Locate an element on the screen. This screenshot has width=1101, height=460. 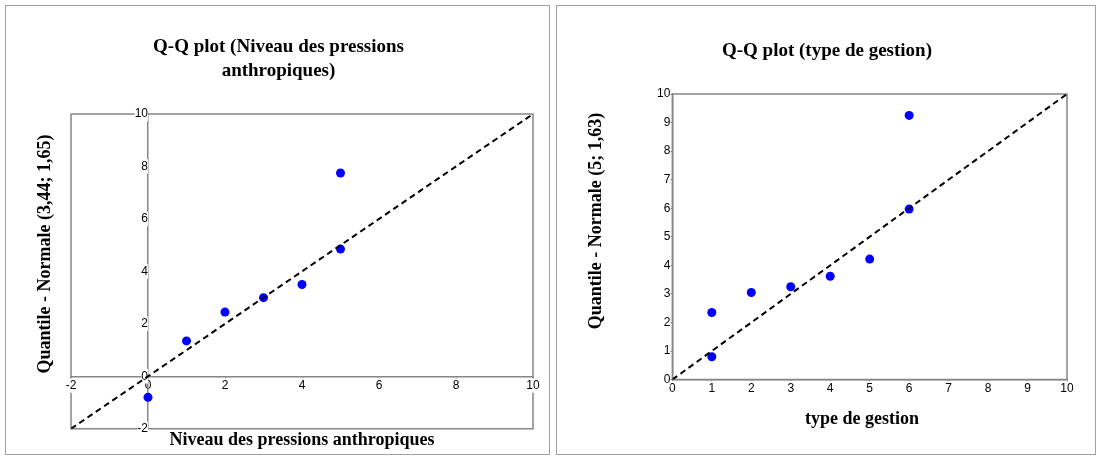
x-tick-label: 9 is located at coordinates (1028, 388).